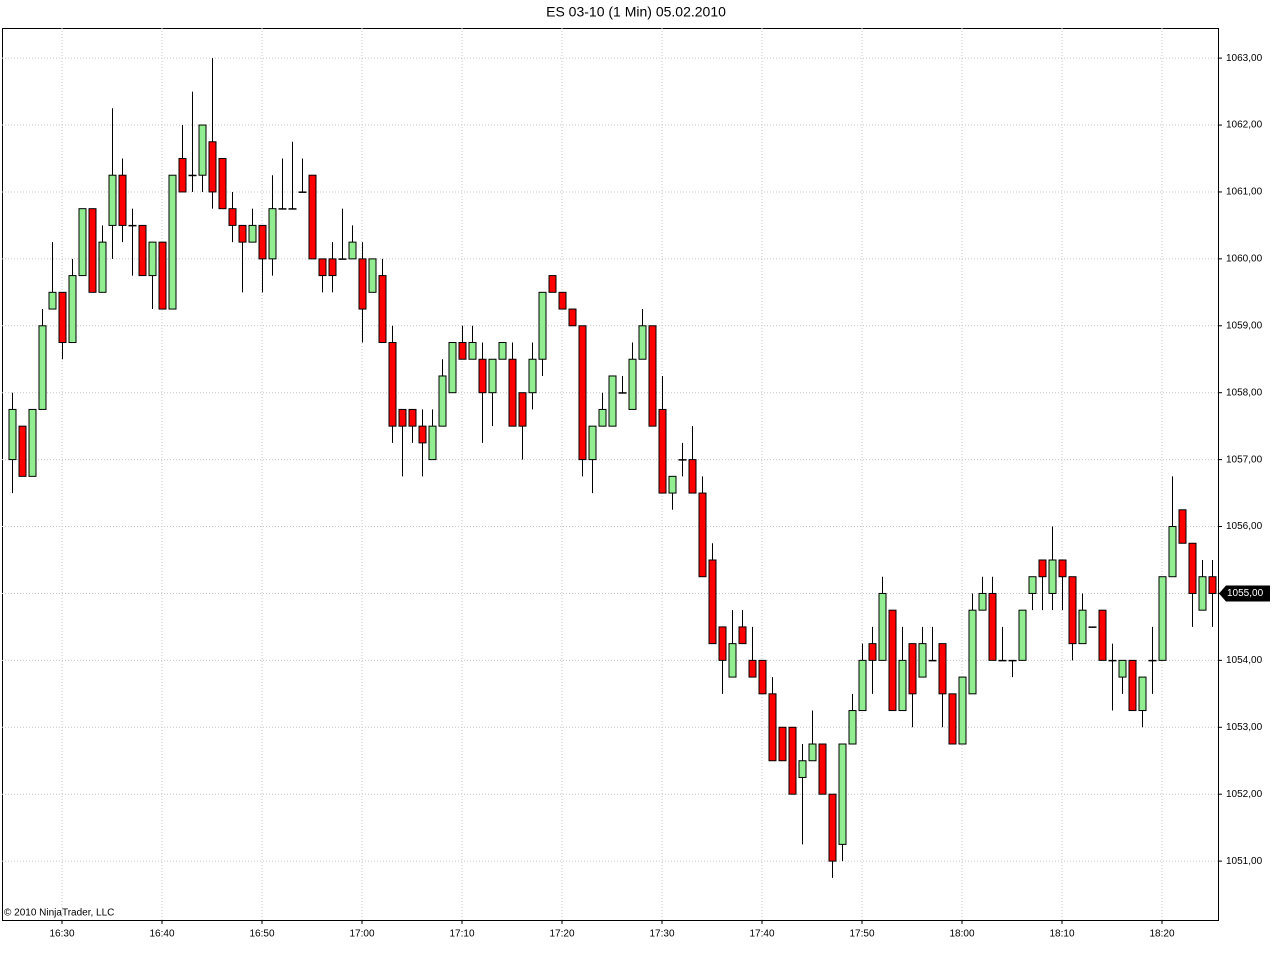 The image size is (1280, 964). I want to click on x-tick-label: 17:30, so click(661, 934).